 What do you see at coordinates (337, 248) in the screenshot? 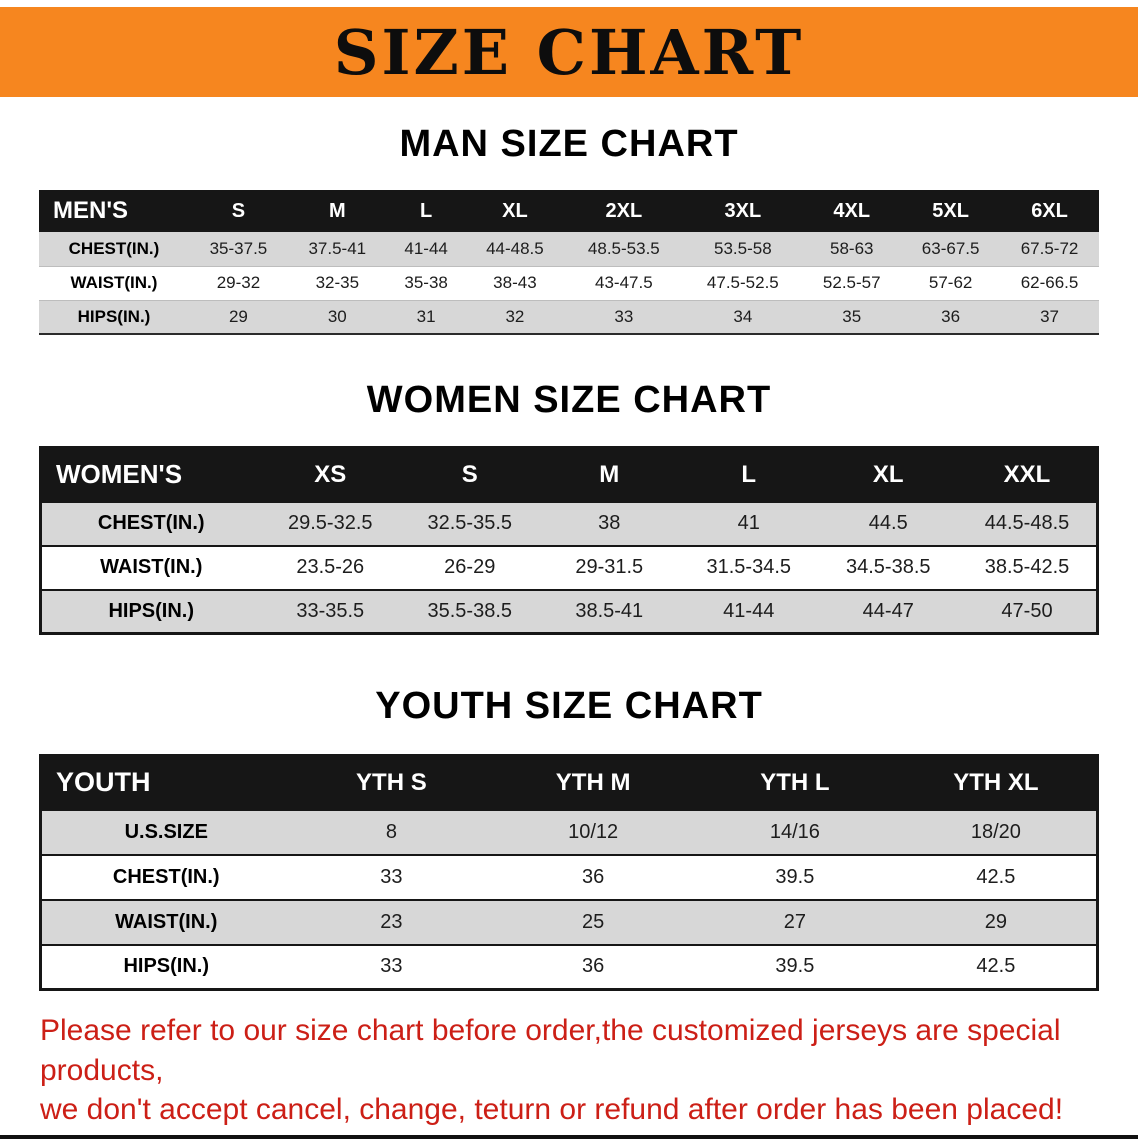
I see `size-value-cell: 37.5-41` at bounding box center [337, 248].